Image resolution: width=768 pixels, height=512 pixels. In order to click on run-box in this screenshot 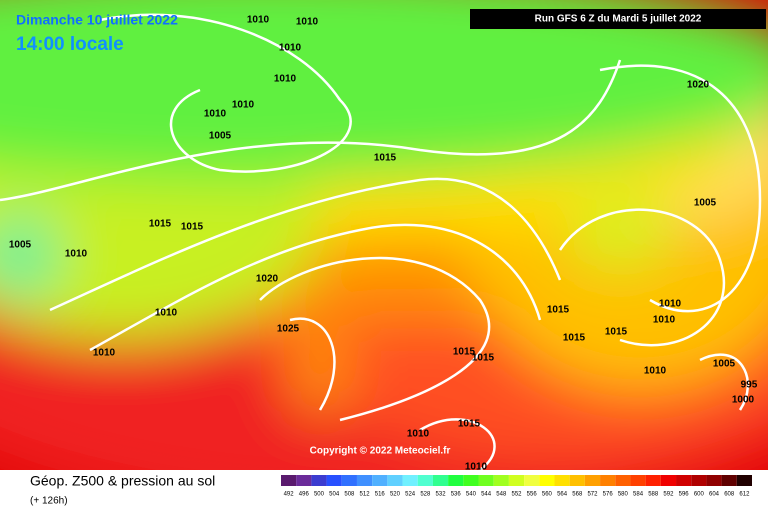, I will do `click(618, 19)`.